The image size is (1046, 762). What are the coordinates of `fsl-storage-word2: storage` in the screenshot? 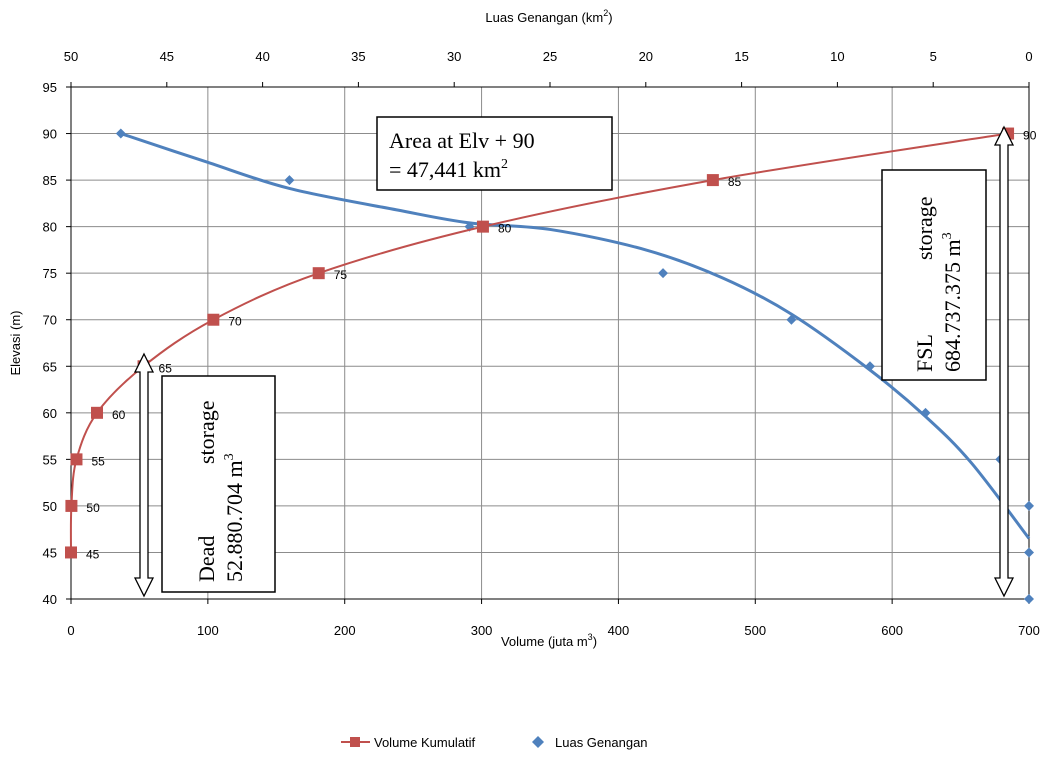 It's located at (924, 228).